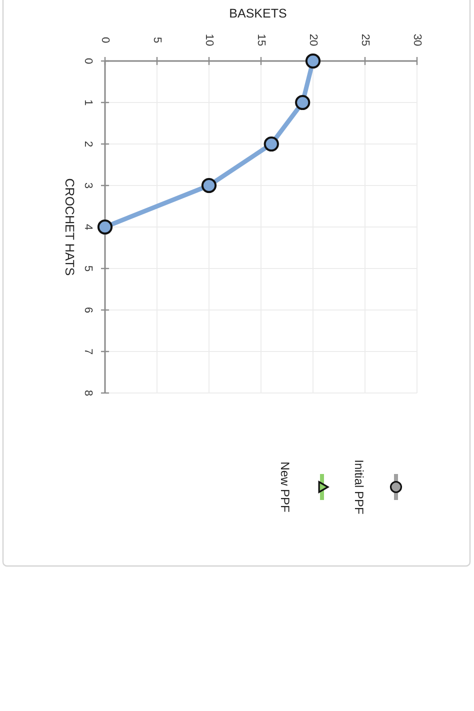  I want to click on x-tick-label: 30, so click(417, 40).